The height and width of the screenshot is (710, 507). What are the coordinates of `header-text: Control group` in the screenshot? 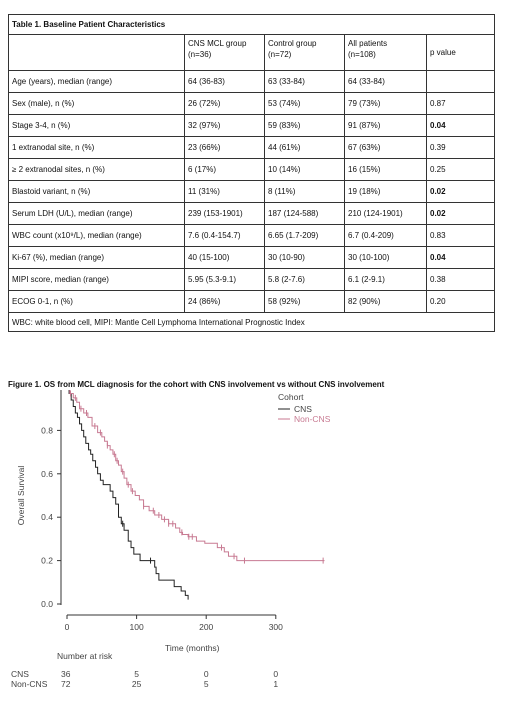 It's located at (292, 43).